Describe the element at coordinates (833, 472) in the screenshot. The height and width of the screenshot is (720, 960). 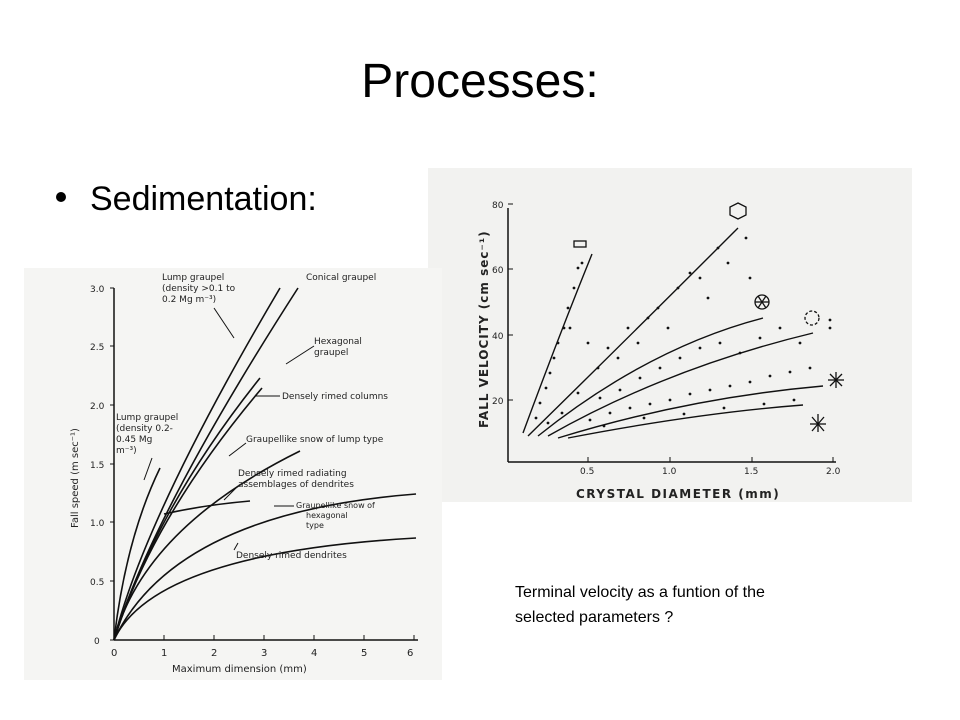
I see `x-tick-label: 2.0` at that location.